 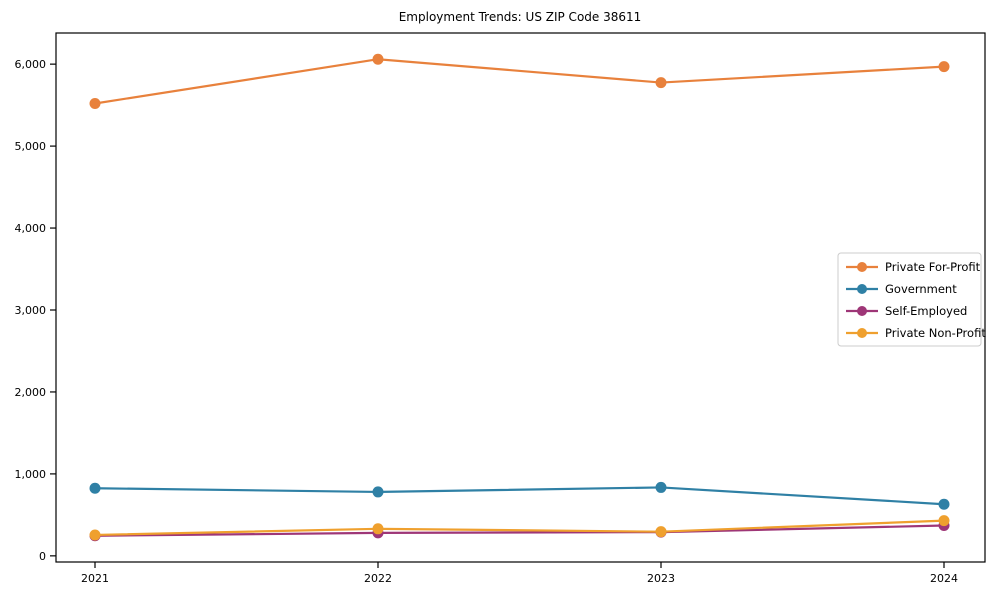 I want to click on y-tick-label: 2,000, so click(x=31, y=392).